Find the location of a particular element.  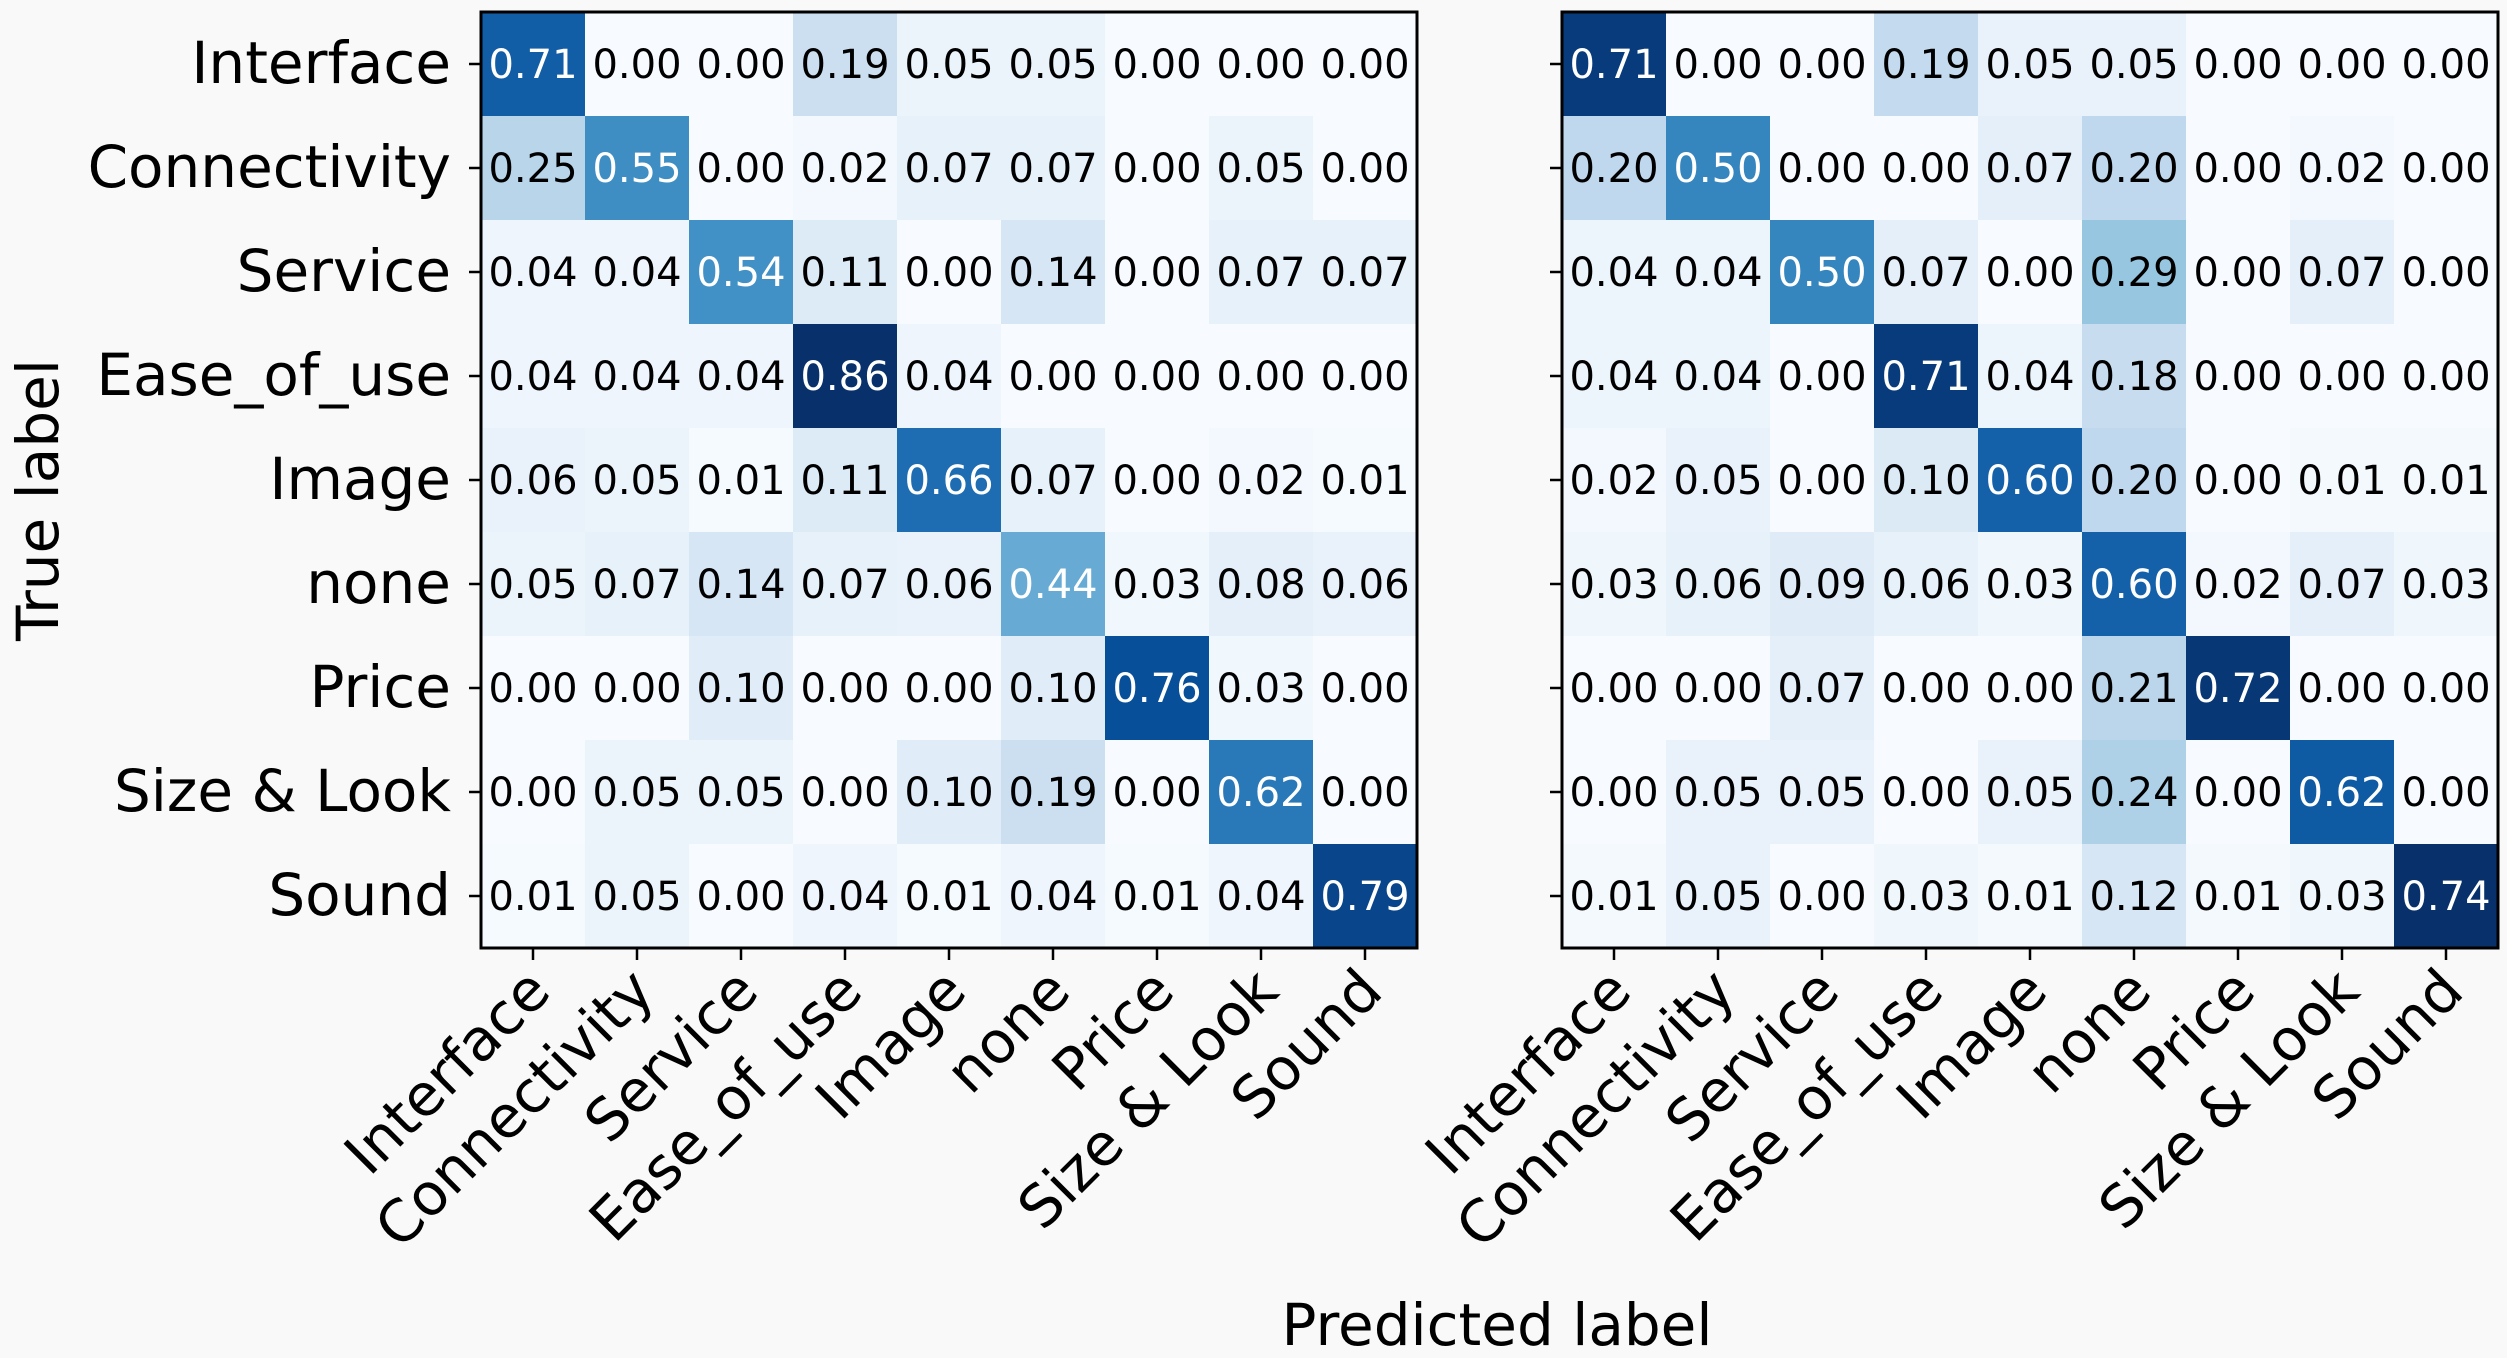

cell-value-label: 0.71 is located at coordinates (532, 65).